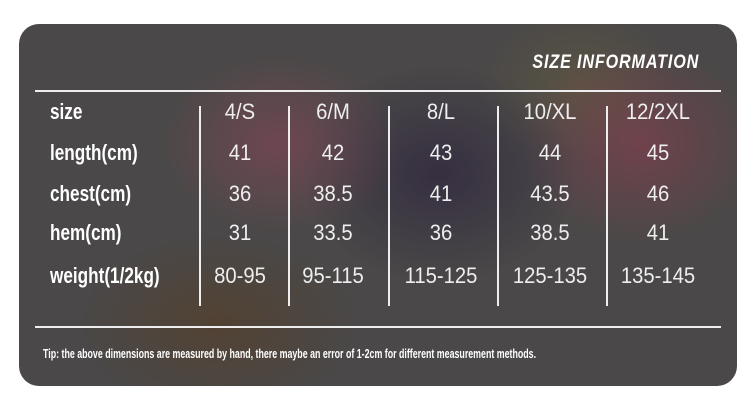 This screenshot has width=750, height=402. I want to click on table-cell: 10/XL, so click(550, 111).